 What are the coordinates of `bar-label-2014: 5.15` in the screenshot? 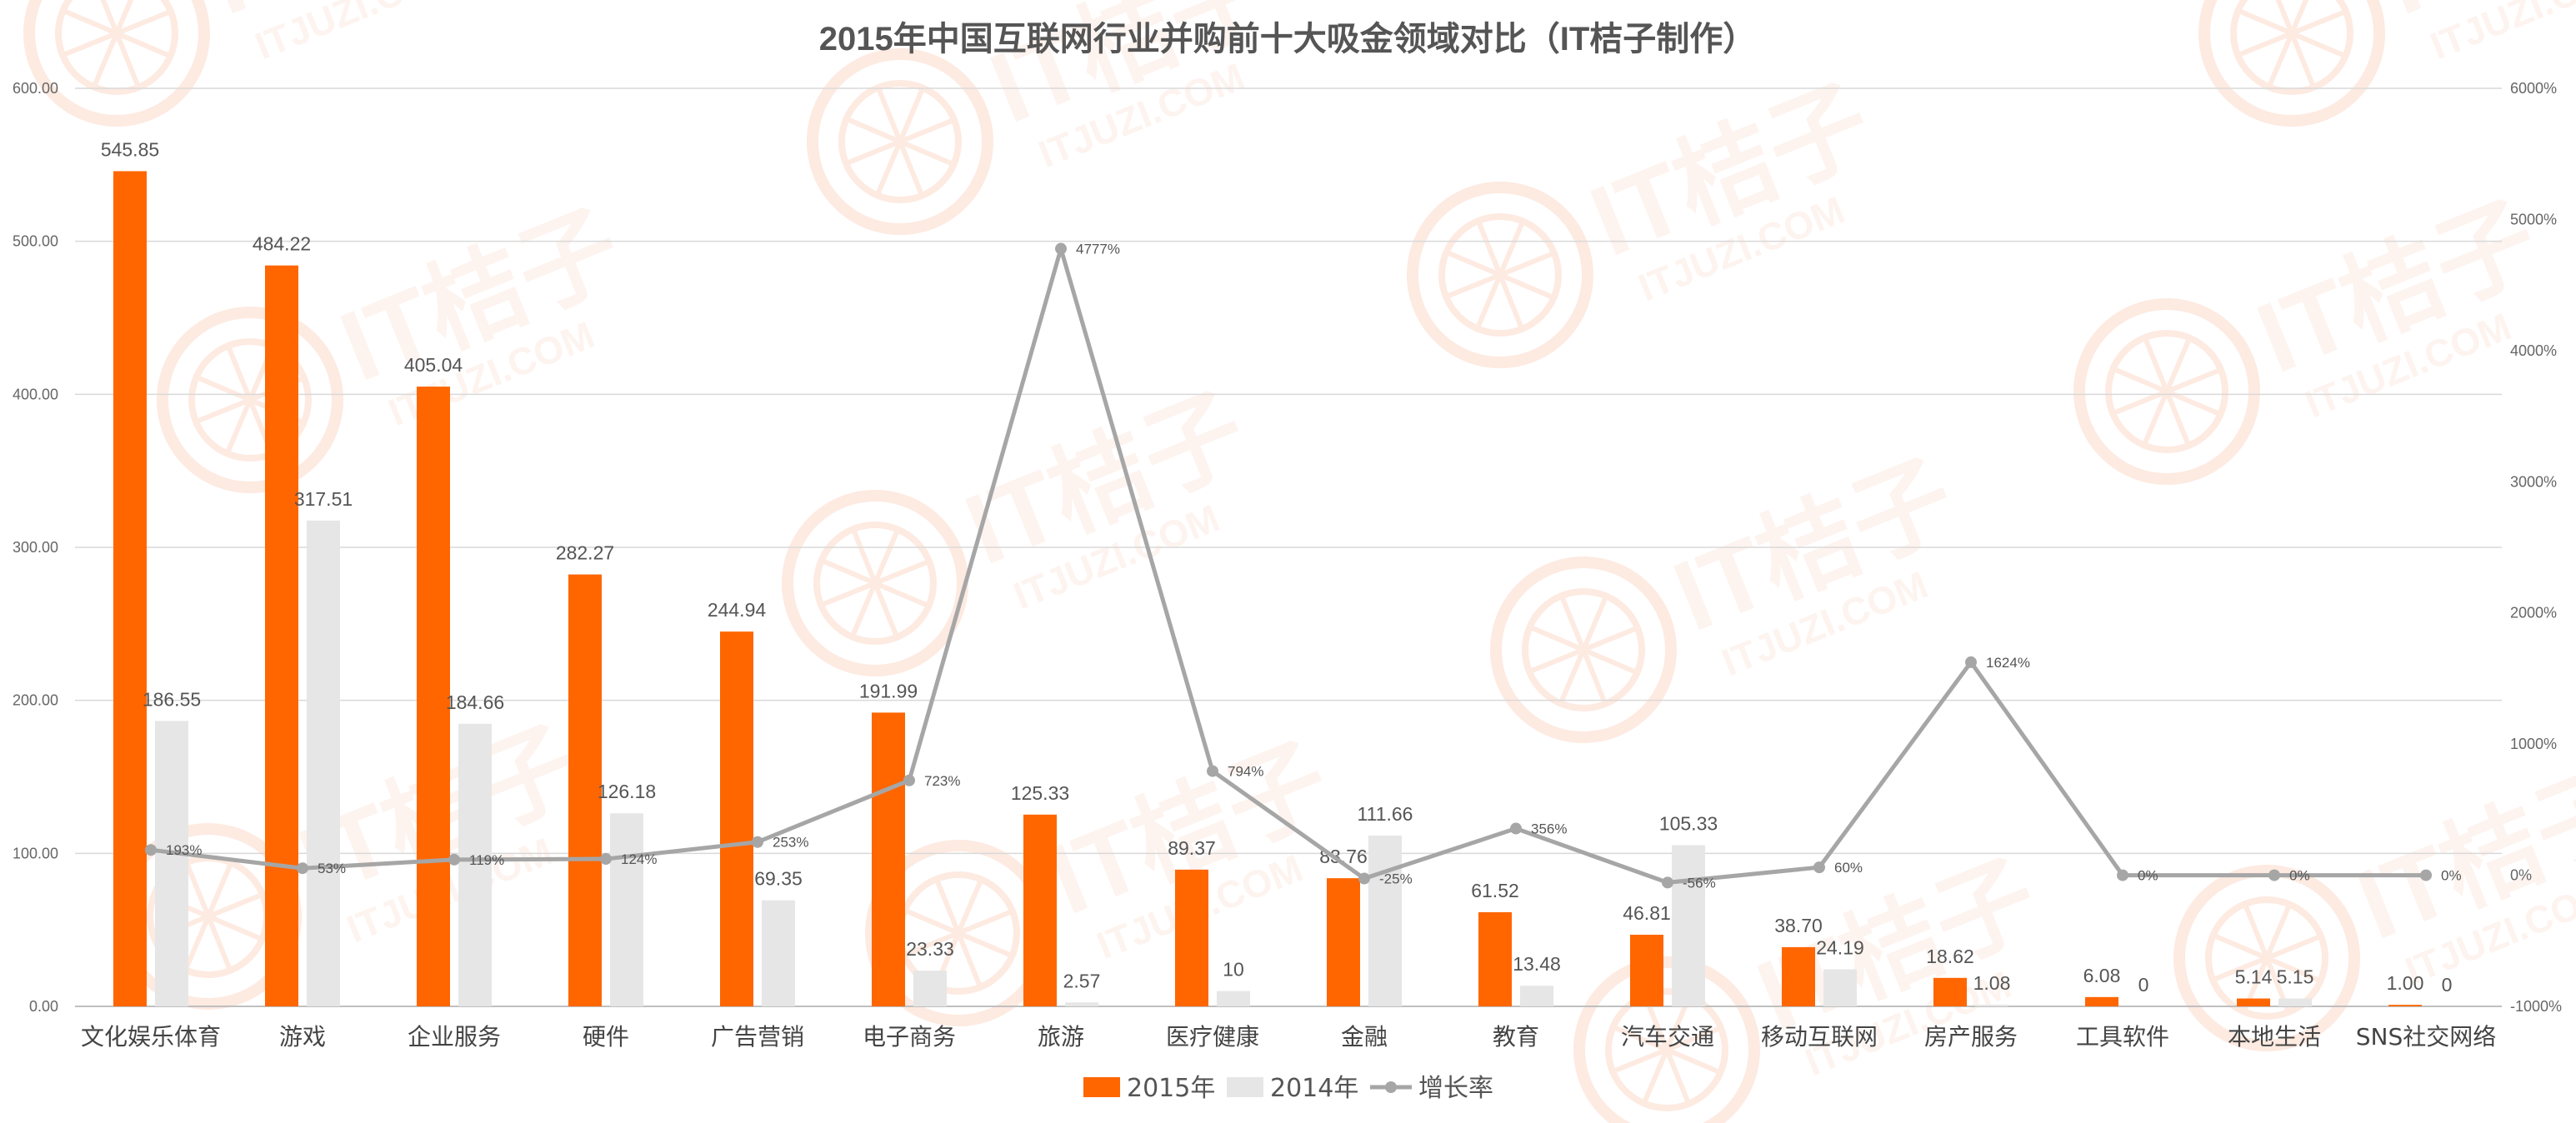 It's located at (2295, 977).